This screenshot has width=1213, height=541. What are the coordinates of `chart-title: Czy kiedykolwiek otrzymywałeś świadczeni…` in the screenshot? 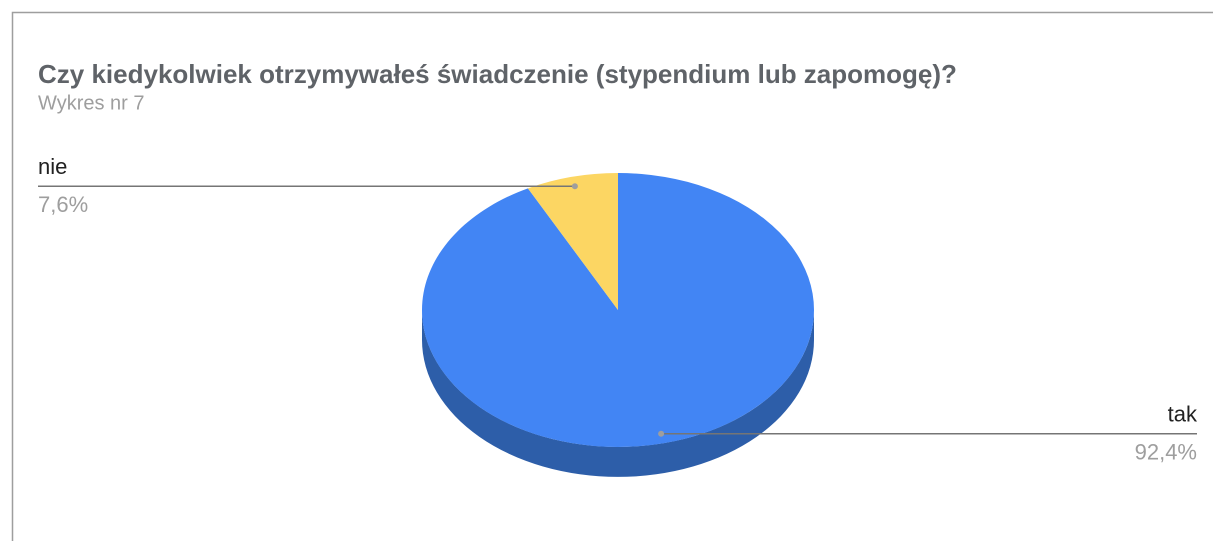 It's located at (497, 74).